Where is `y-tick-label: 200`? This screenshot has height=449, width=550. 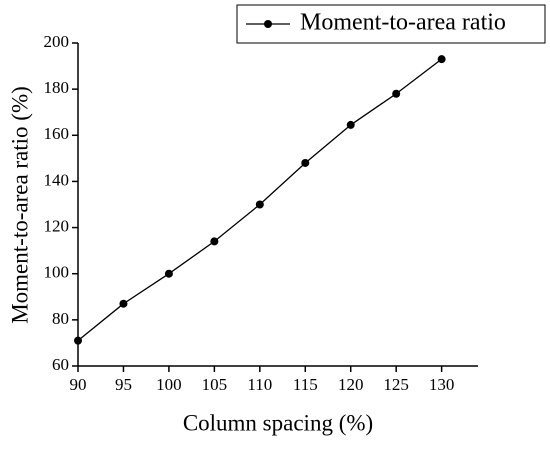 y-tick-label: 200 is located at coordinates (57, 41).